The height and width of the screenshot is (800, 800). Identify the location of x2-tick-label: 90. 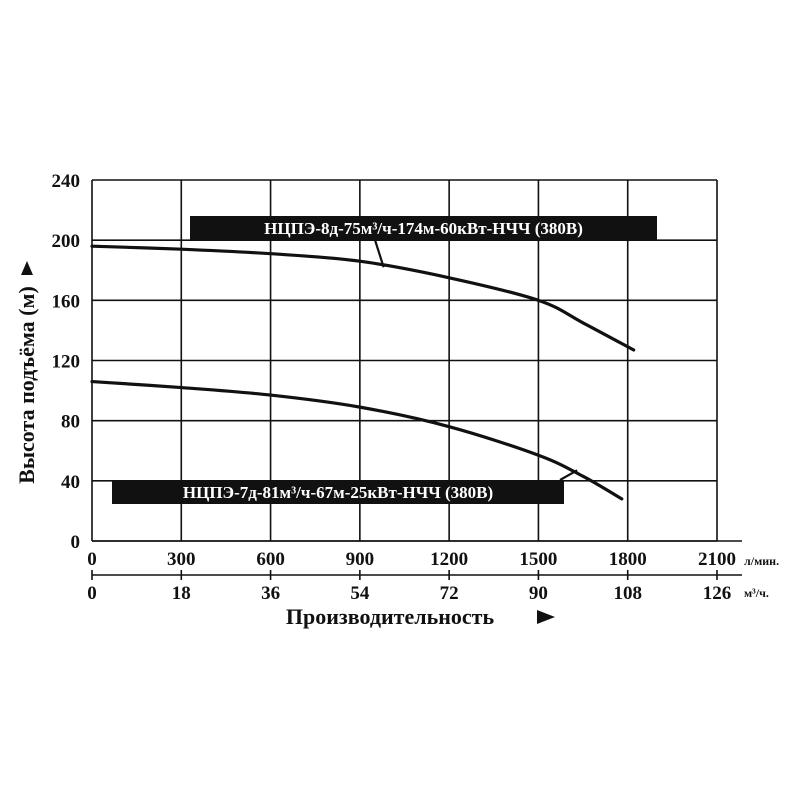
(538, 593).